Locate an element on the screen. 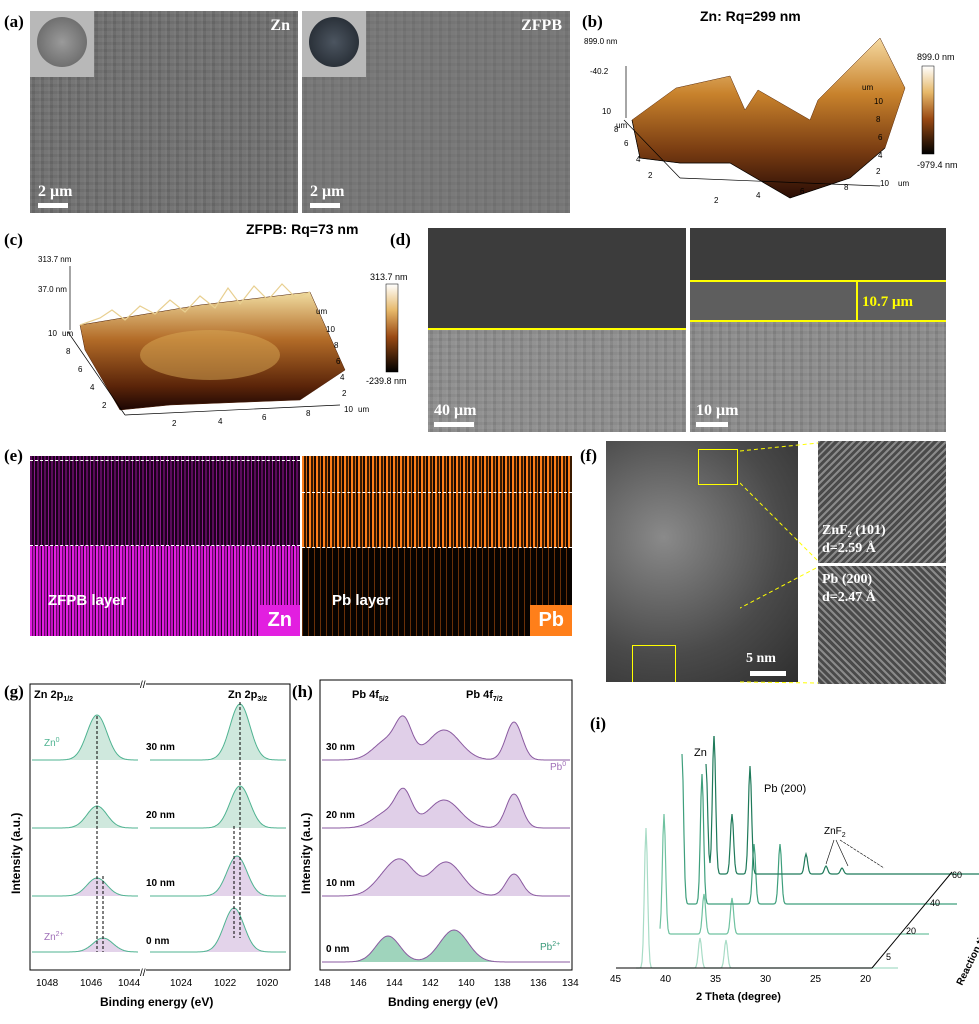 The height and width of the screenshot is (1024, 979). scale-text: 2 μm is located at coordinates (327, 191).